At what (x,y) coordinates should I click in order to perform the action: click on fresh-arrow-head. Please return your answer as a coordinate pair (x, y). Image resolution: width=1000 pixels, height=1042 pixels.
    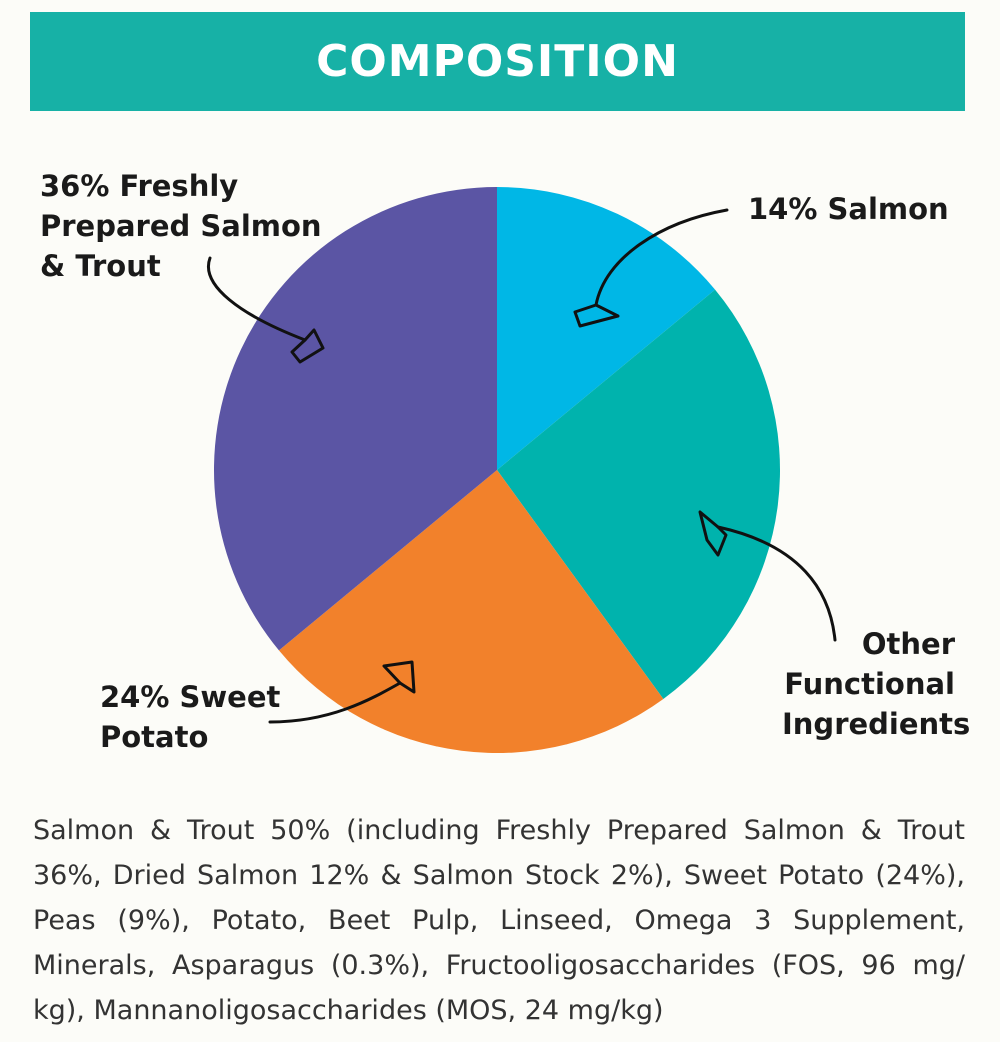
    Looking at the image, I should click on (307, 346).